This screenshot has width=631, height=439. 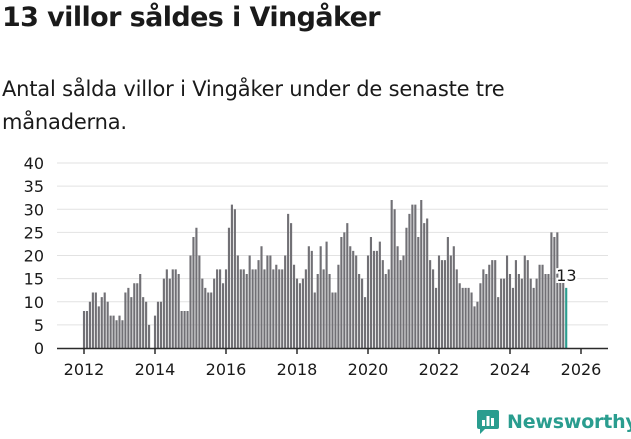 I want to click on newsworthy-logo-icon, so click(x=488, y=422).